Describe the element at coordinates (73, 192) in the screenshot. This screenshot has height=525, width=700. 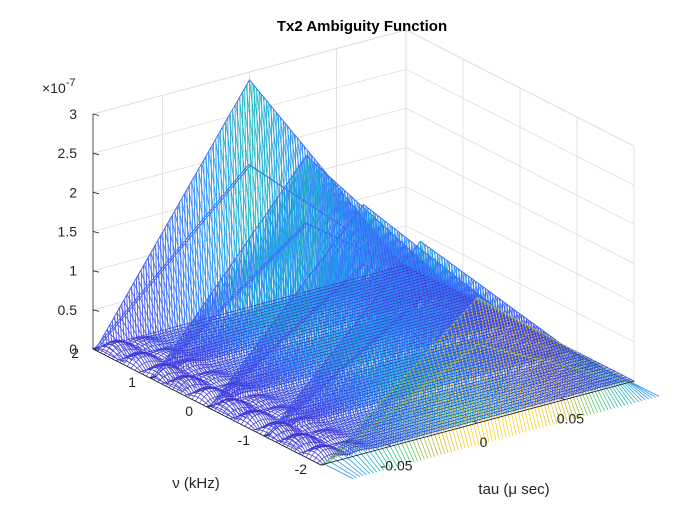
I see `z-tick-label: 2` at that location.